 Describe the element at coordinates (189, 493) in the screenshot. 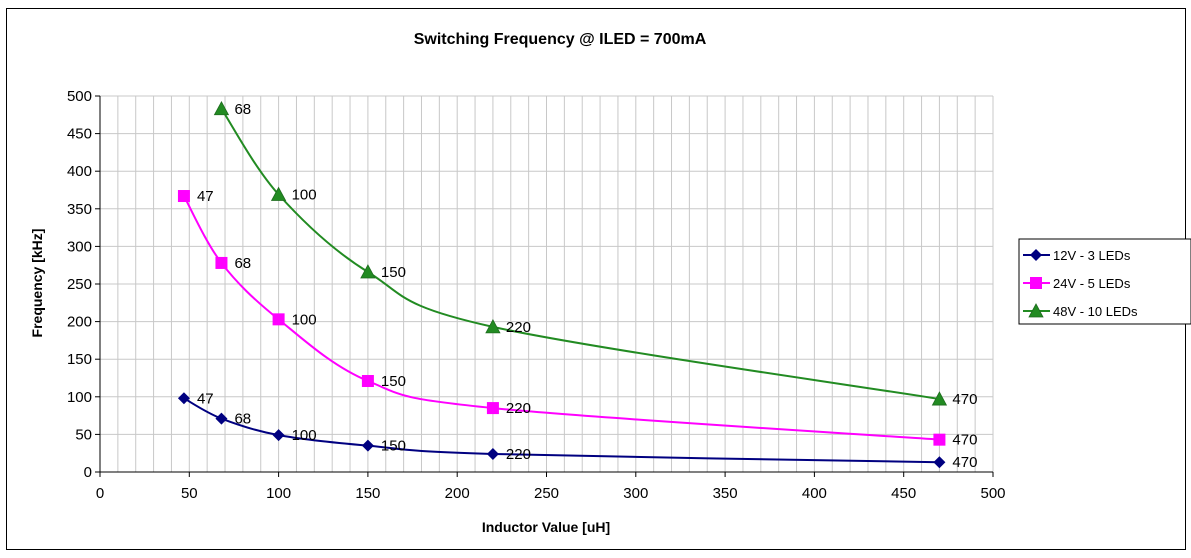

I see `x-tick-label: 50` at that location.